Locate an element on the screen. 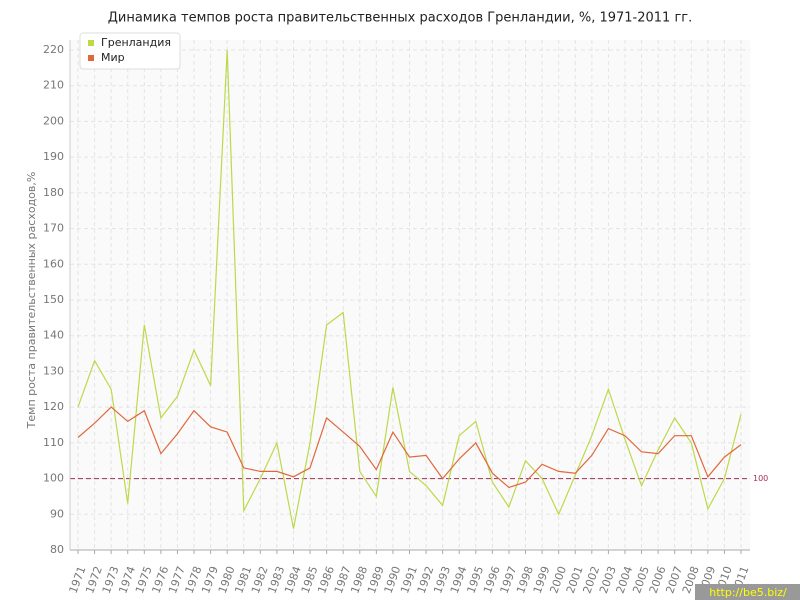 This screenshot has width=800, height=600. legend-label: Гренландия is located at coordinates (136, 42).